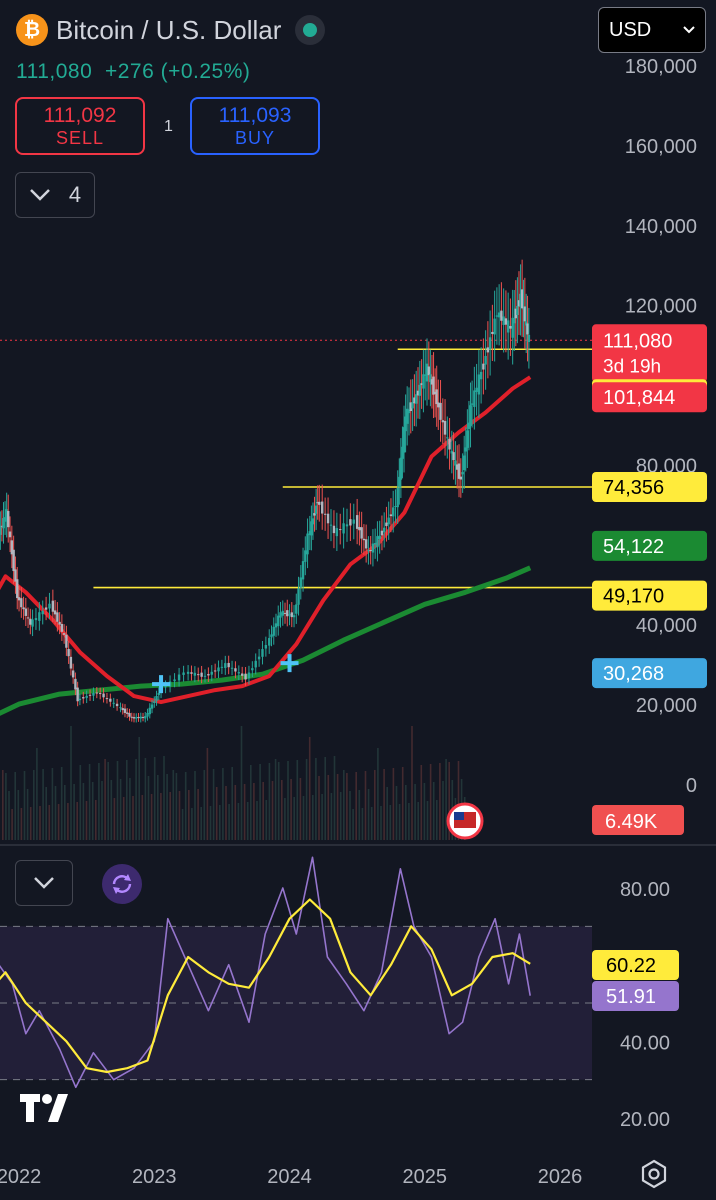  Describe the element at coordinates (168, 126) in the screenshot. I see `spread-value: 1` at that location.